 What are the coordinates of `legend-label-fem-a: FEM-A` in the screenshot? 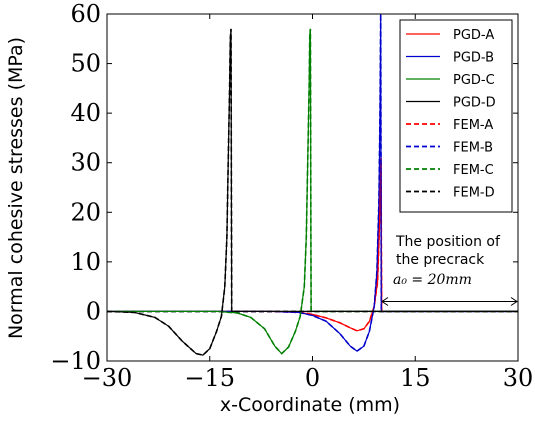 It's located at (473, 125).